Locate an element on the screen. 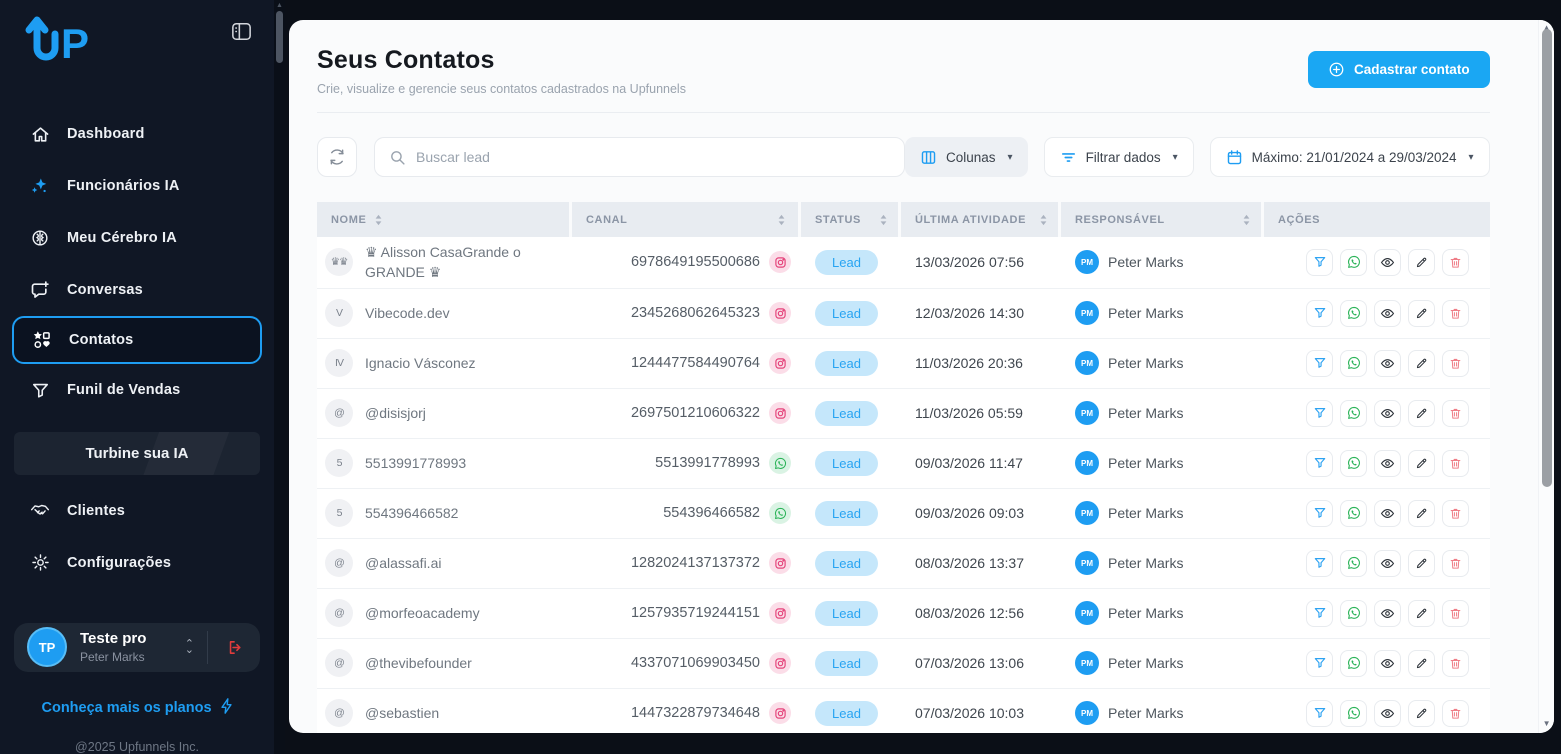  turbine-banner: Turbine sua IA is located at coordinates (137, 453).